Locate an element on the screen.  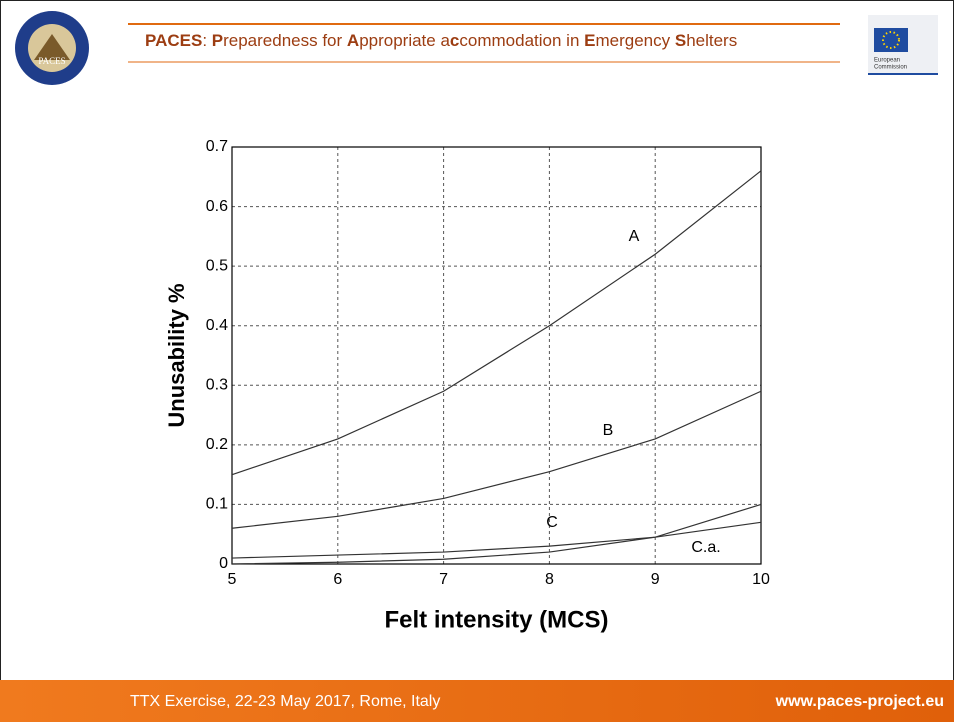
title-part: PACES is located at coordinates (173, 40).